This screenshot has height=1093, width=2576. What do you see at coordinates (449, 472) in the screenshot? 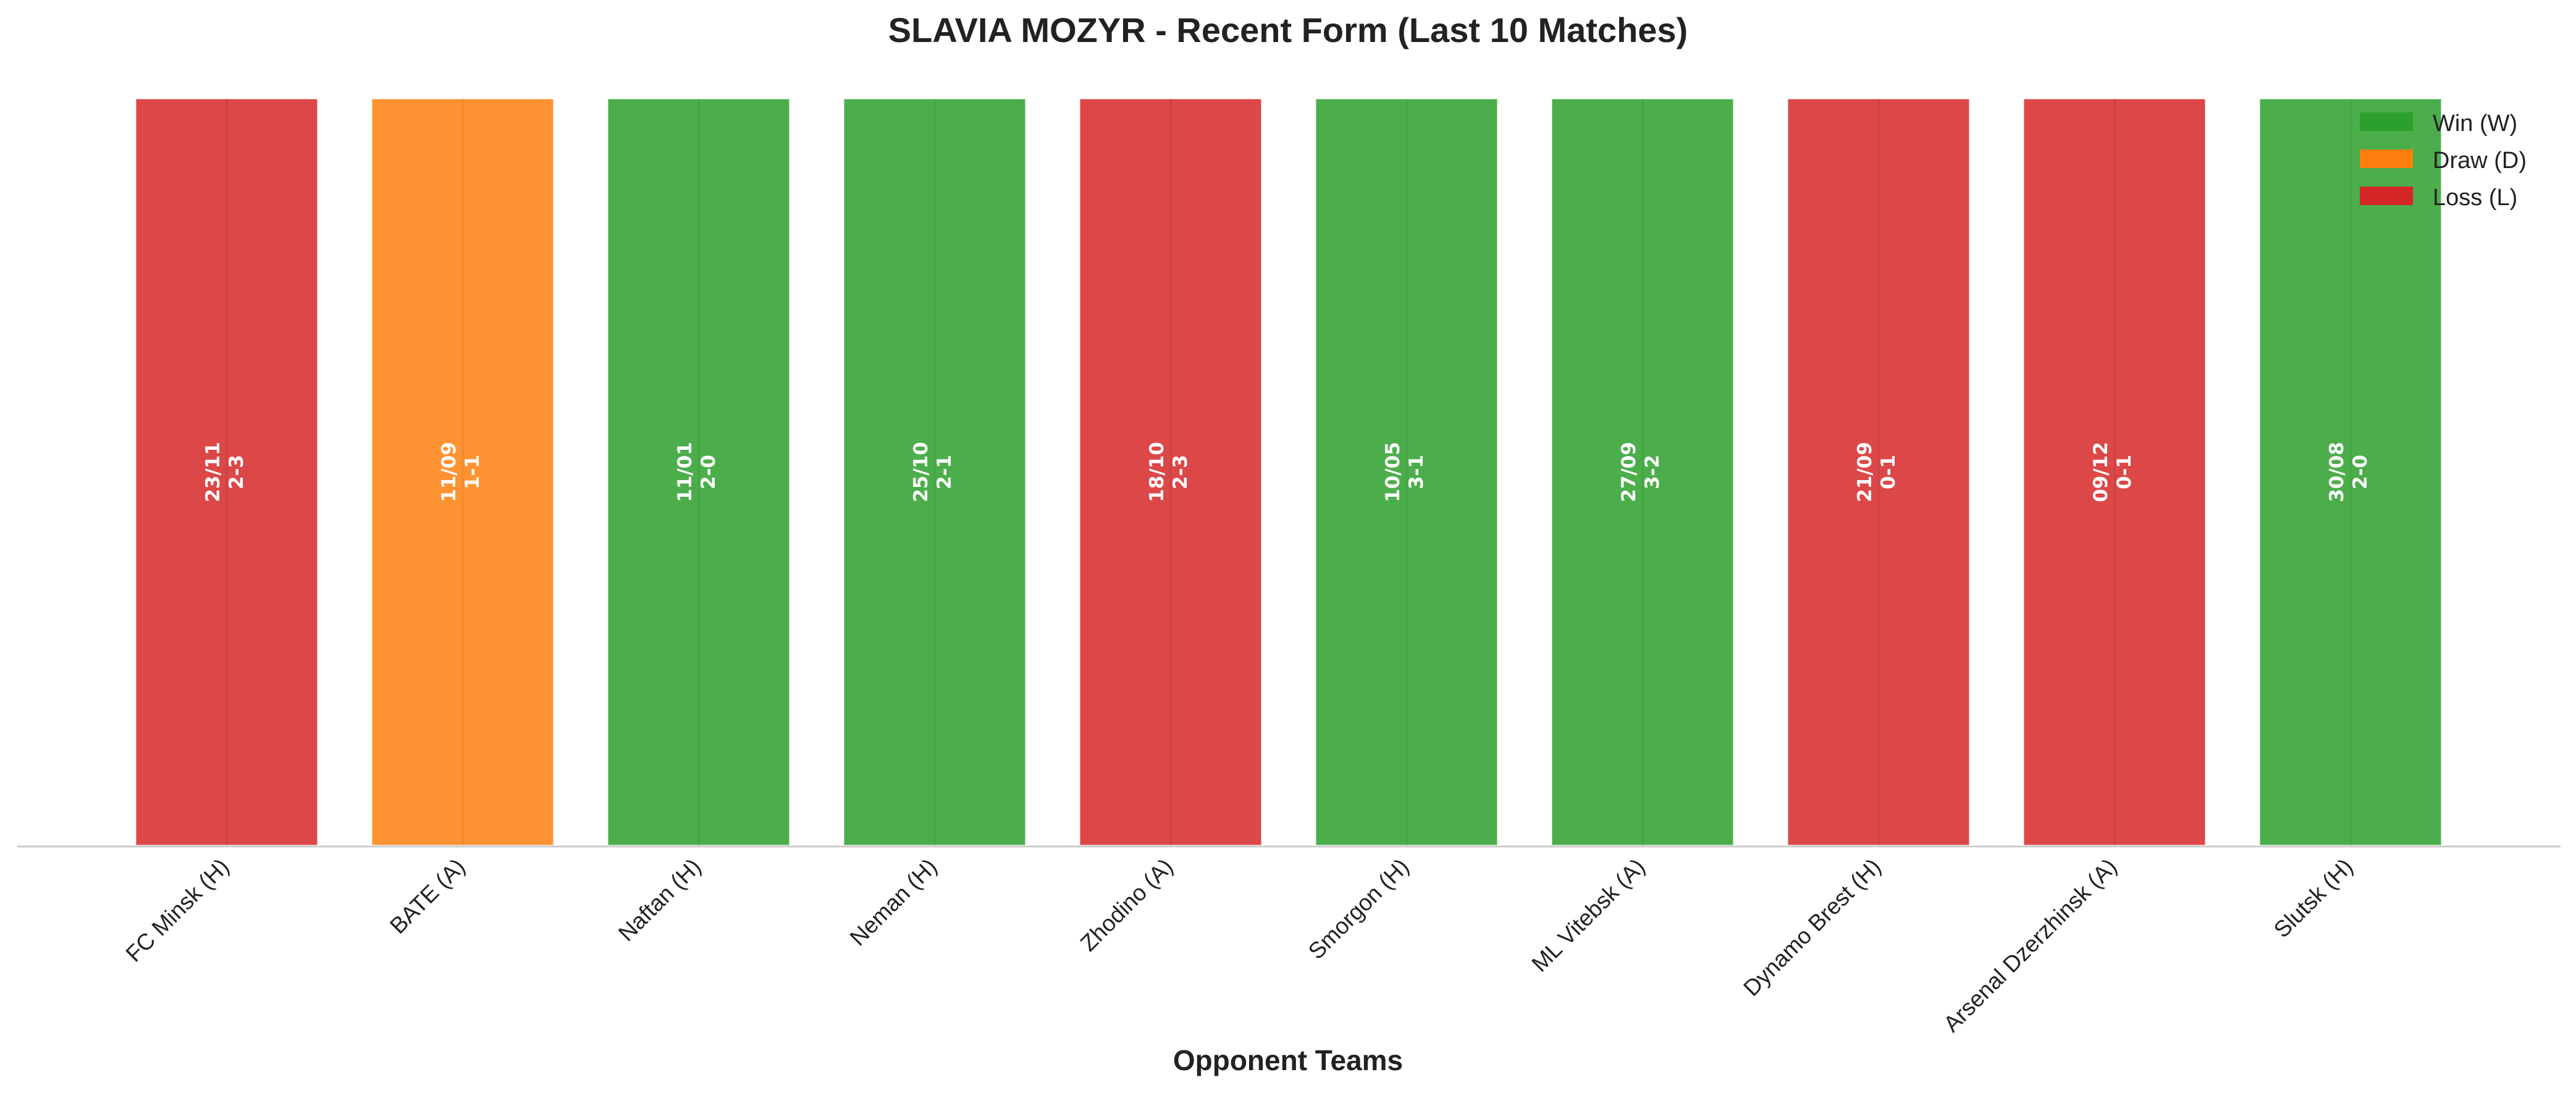
I see `bar-date-label: 11/09` at bounding box center [449, 472].